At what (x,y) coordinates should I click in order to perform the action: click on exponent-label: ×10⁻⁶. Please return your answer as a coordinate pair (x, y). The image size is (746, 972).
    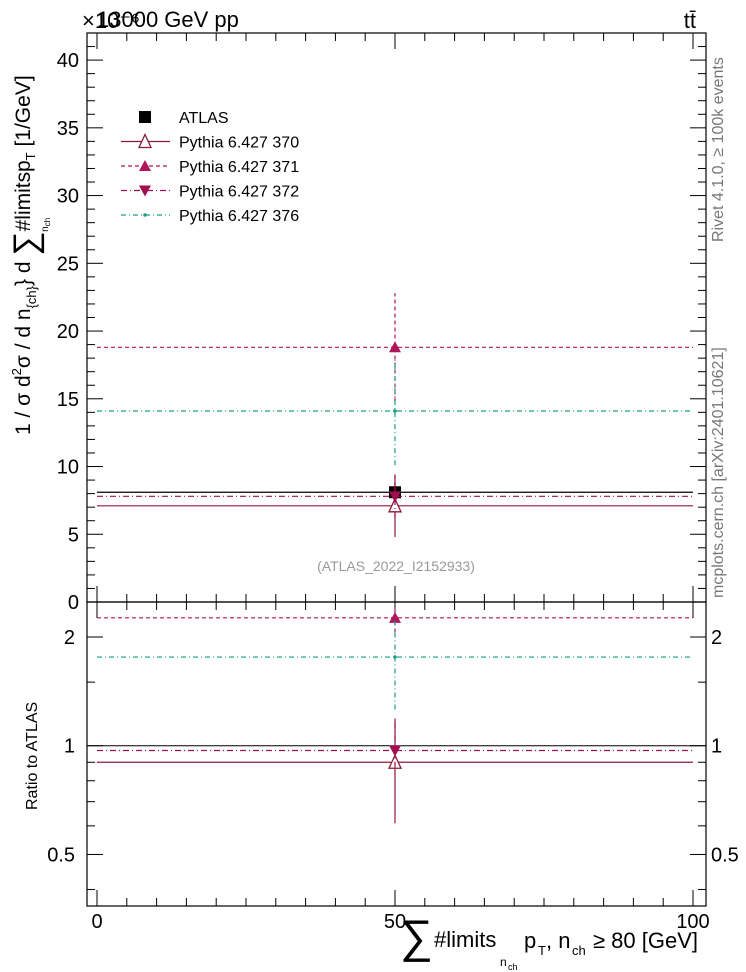
    Looking at the image, I should click on (111, 20).